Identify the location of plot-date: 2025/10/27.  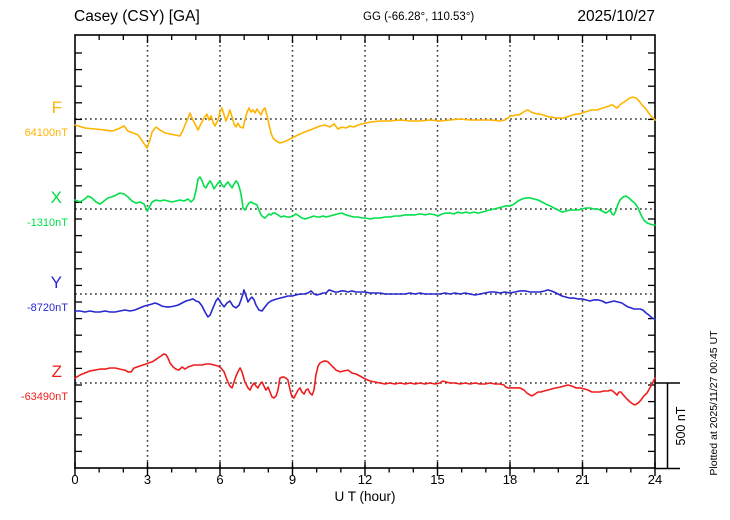
(616, 16).